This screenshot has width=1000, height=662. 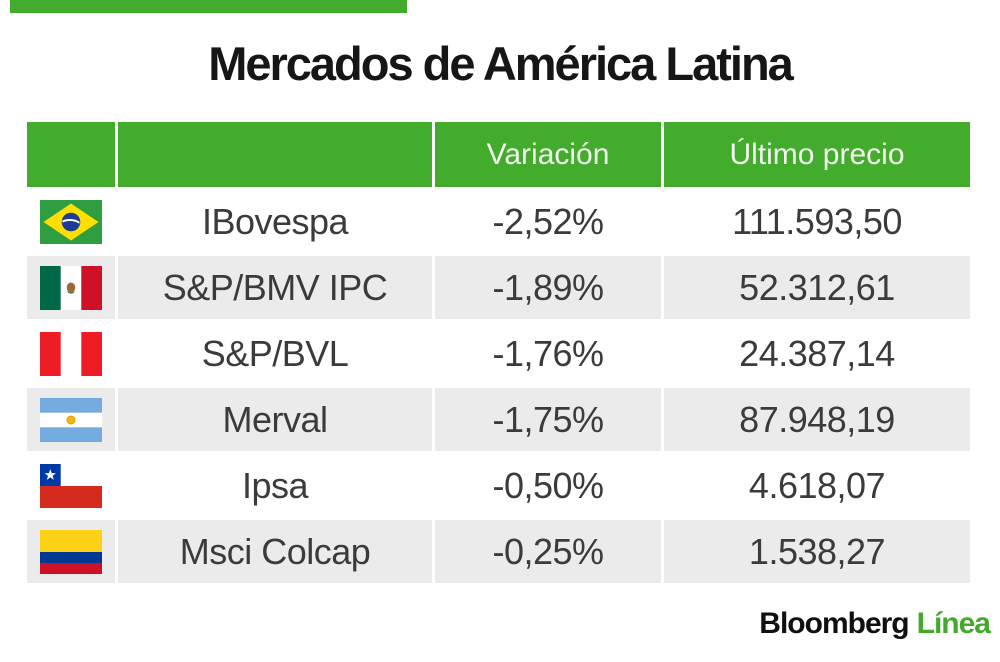 I want to click on index-name: Msci Colcap, so click(x=275, y=551).